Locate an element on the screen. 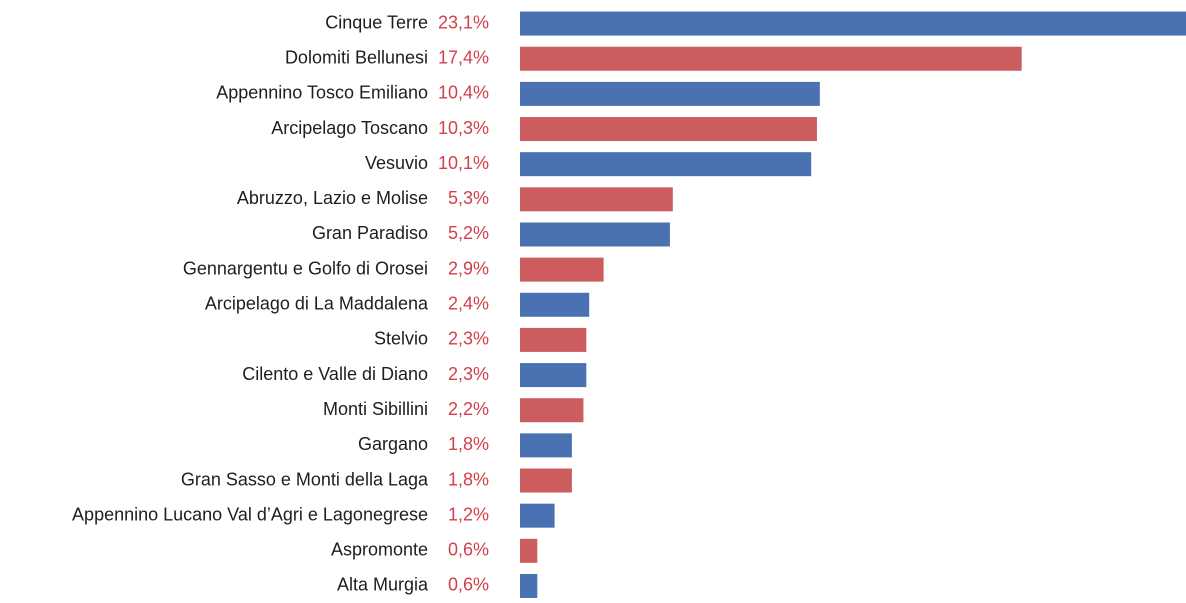 The height and width of the screenshot is (603, 1186). category-label: Alta Murgia is located at coordinates (383, 585).